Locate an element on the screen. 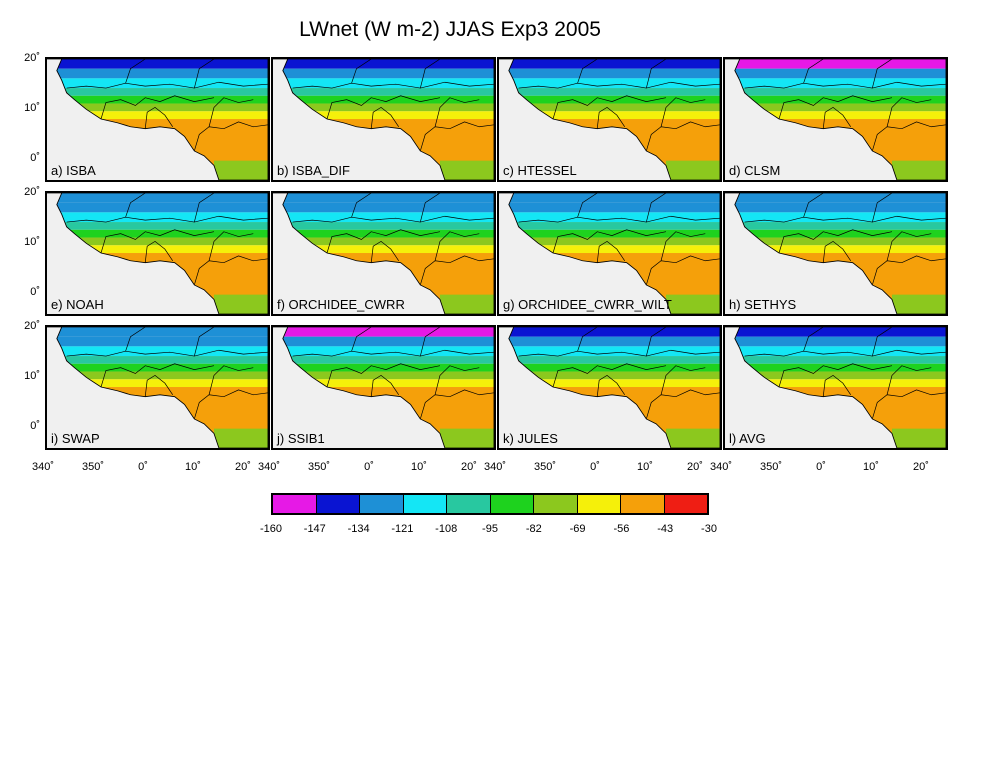  colorbar-level-label: -108 is located at coordinates (446, 529).